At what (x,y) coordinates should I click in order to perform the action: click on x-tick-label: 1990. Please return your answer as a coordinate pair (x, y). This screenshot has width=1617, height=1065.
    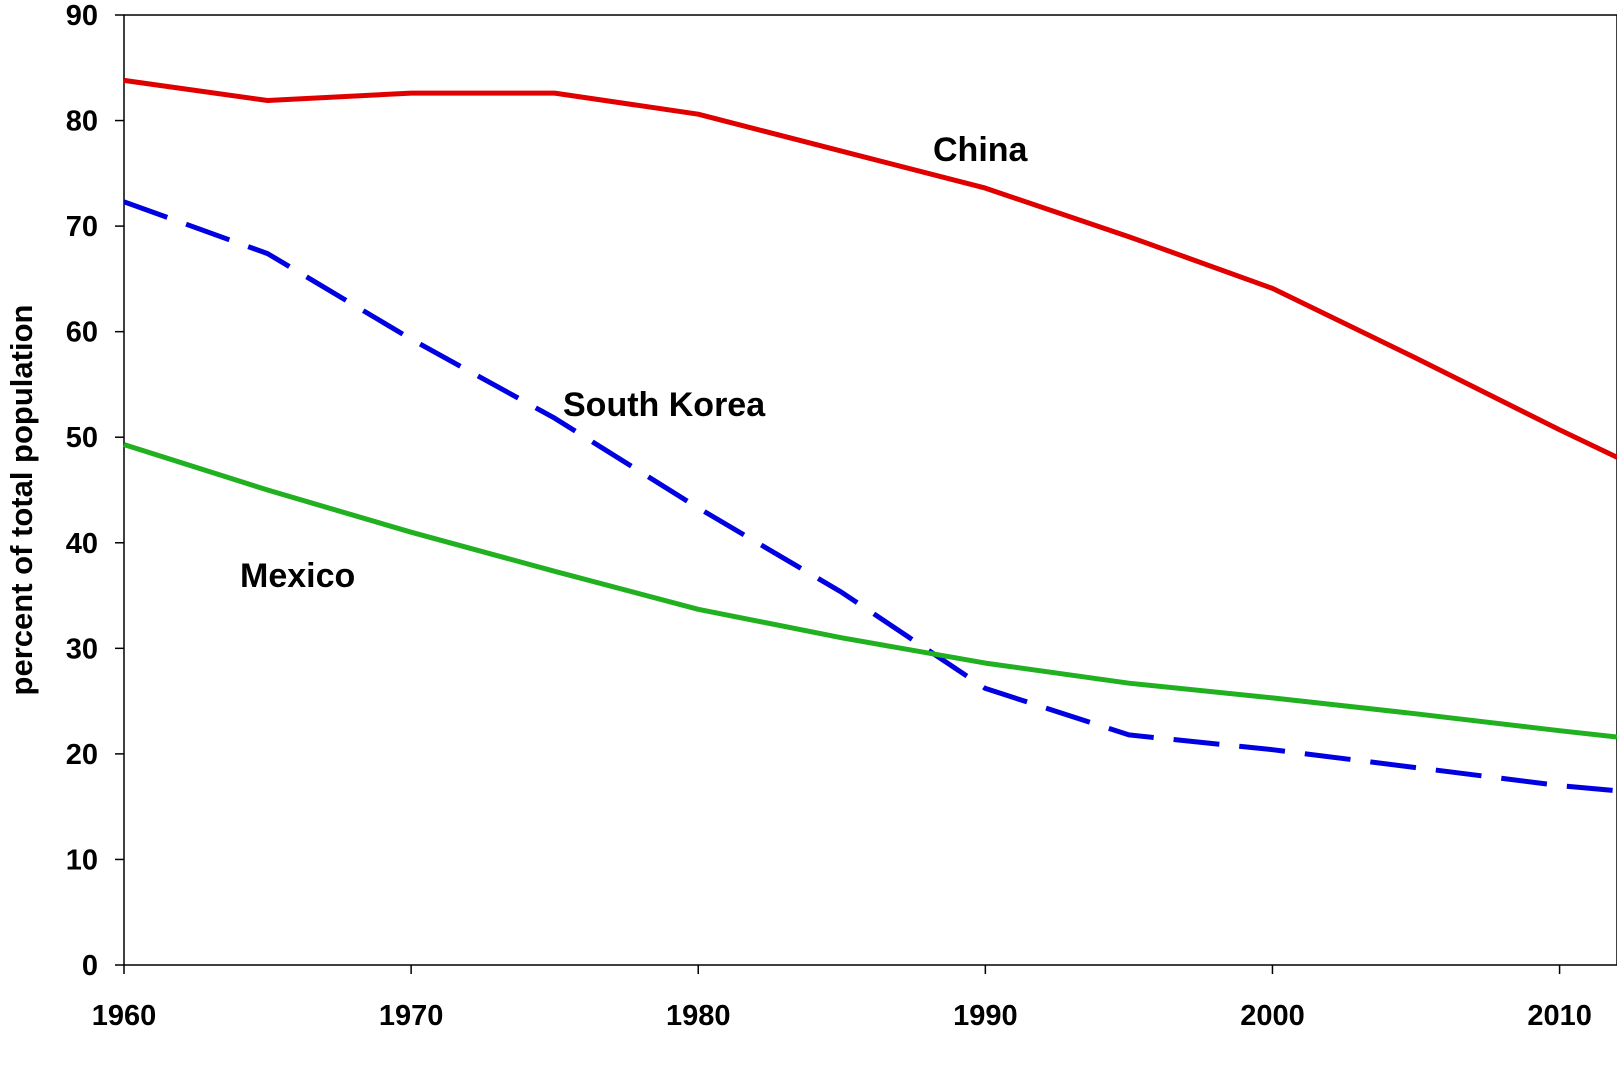
    Looking at the image, I should click on (985, 1016).